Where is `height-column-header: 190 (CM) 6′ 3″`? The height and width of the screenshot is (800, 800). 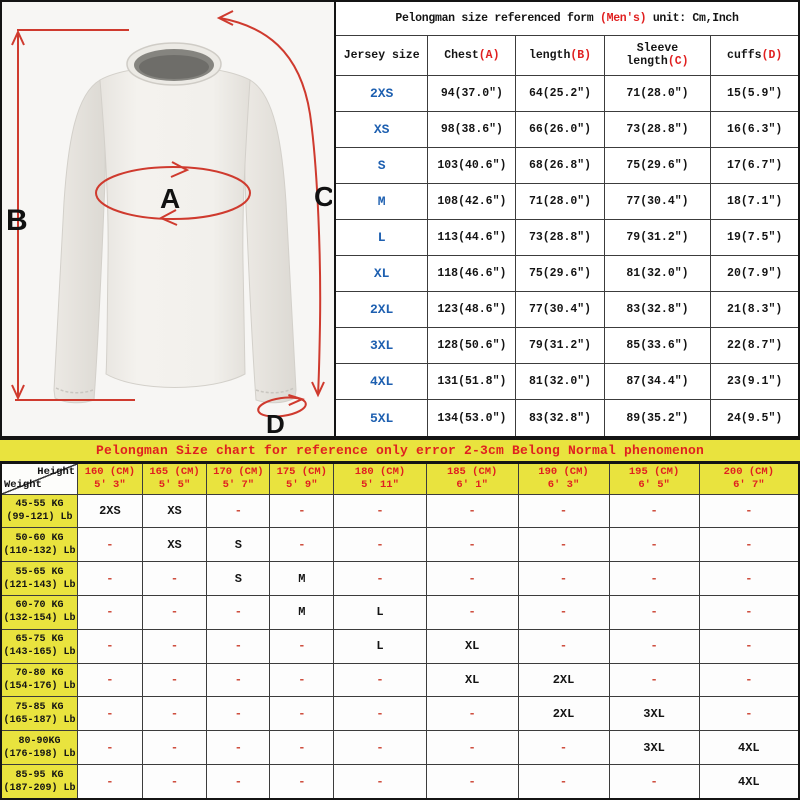
height-column-header: 190 (CM) 6′ 3″ is located at coordinates (563, 478).